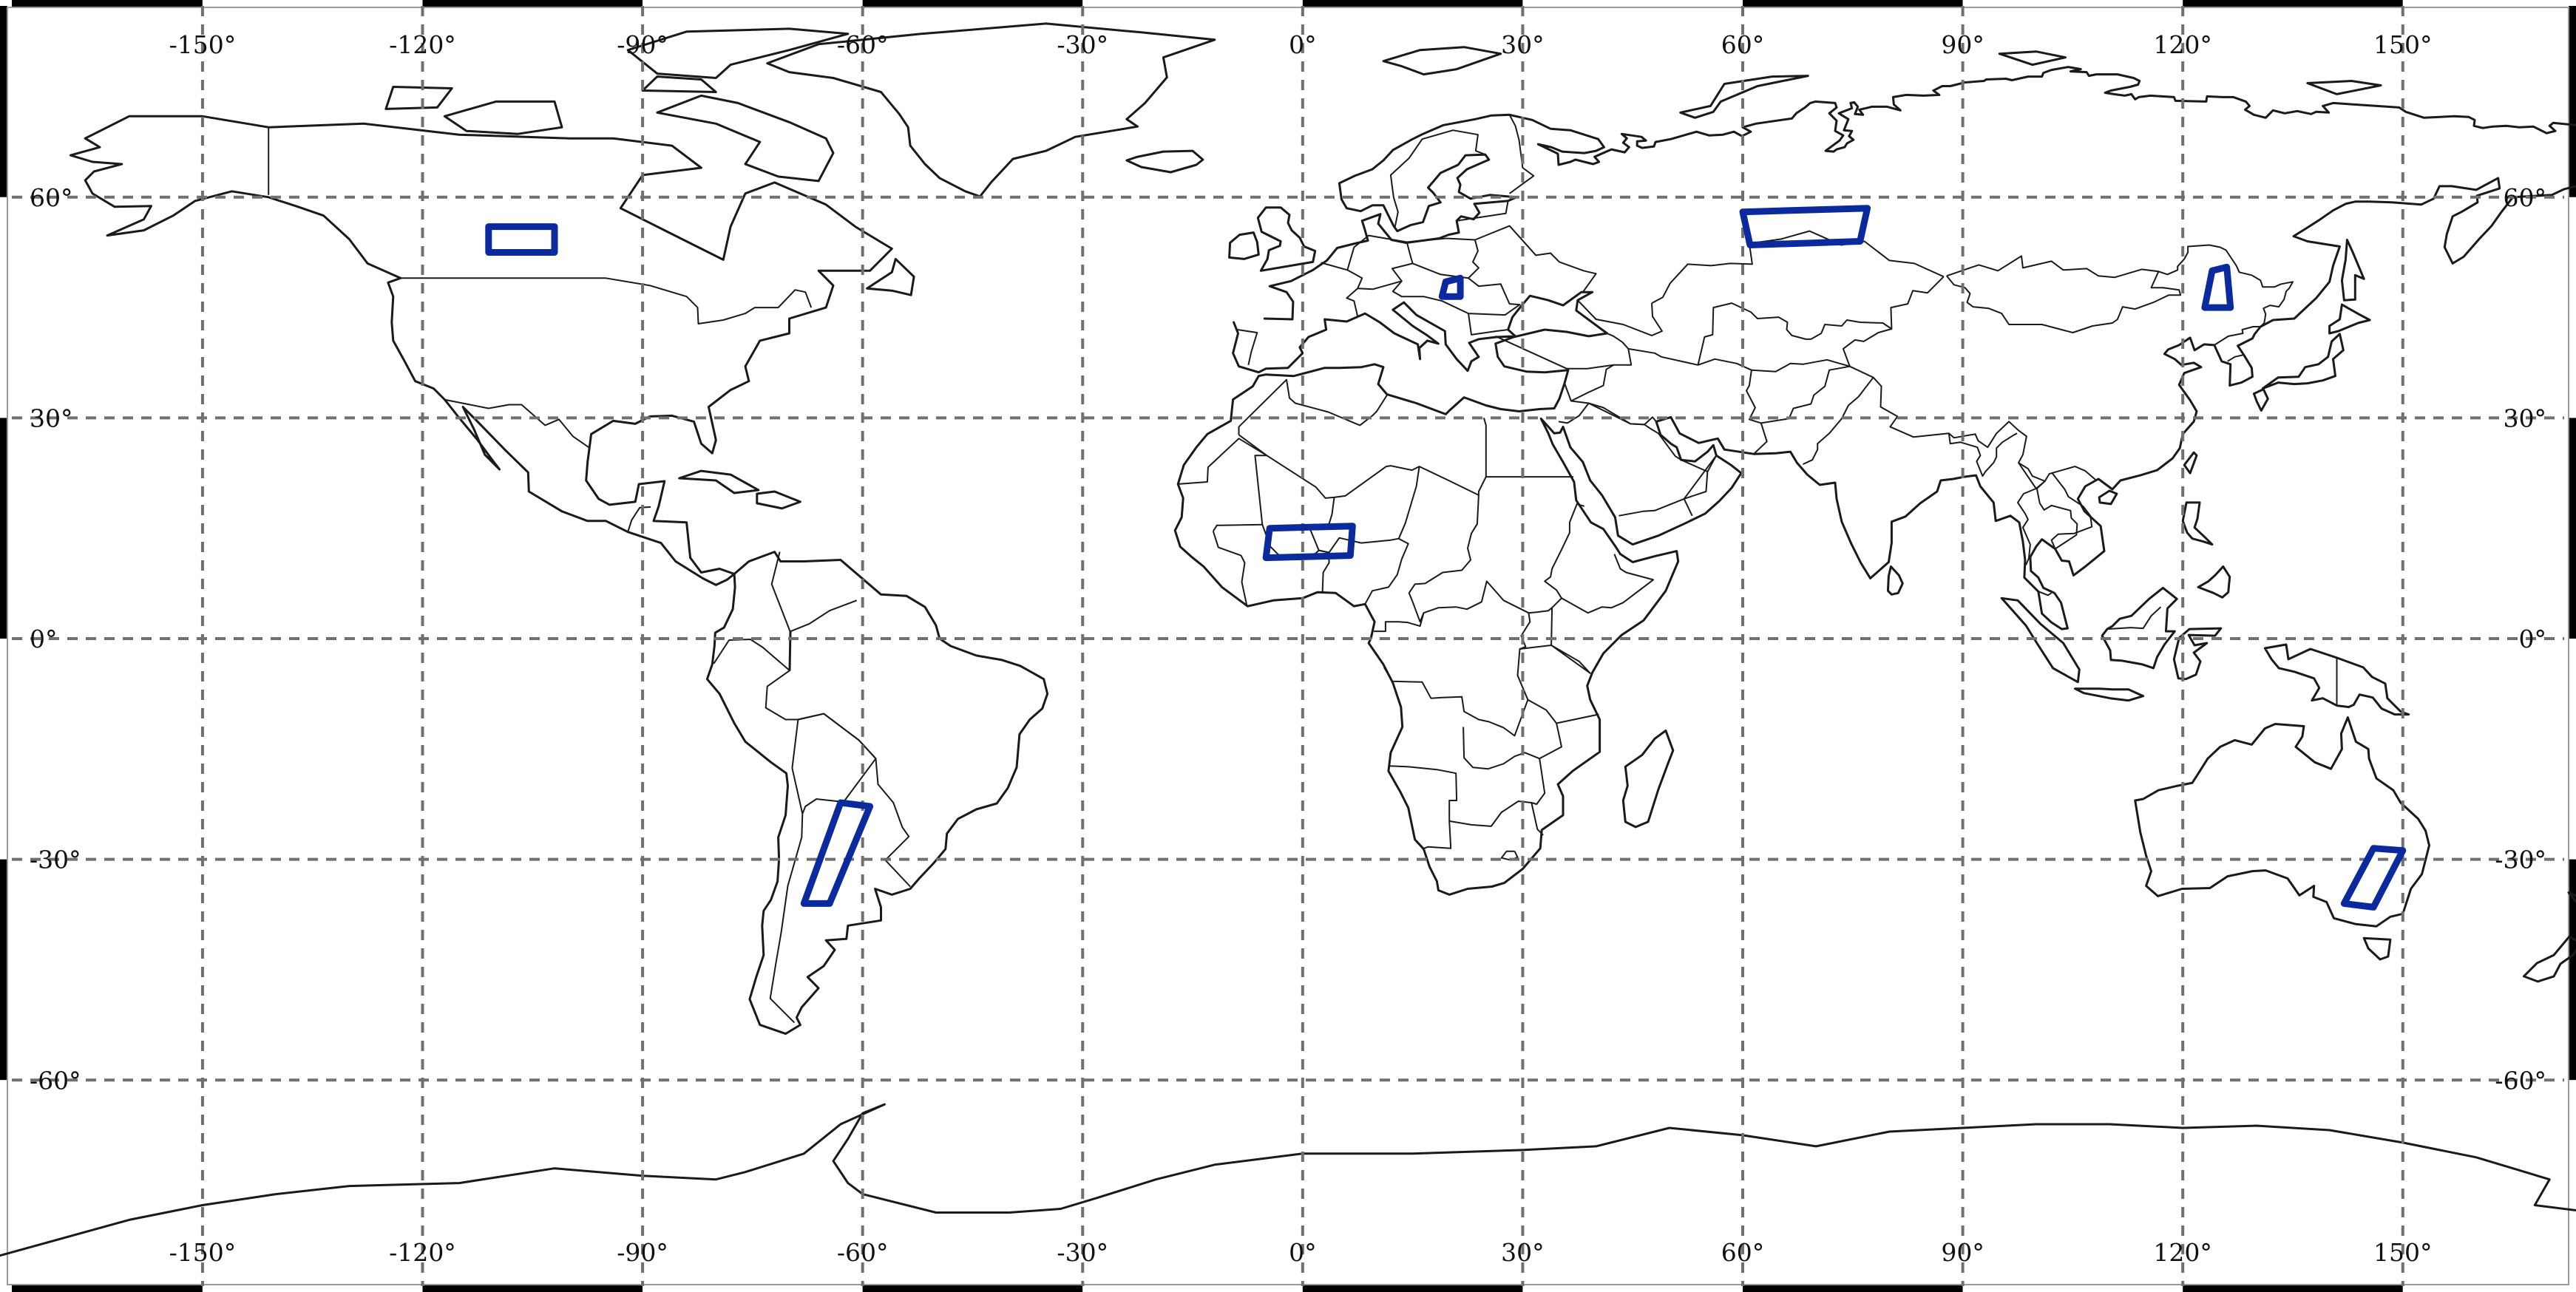 This screenshot has width=2576, height=1292. I want to click on border-algeria-south, so click(1362, 458).